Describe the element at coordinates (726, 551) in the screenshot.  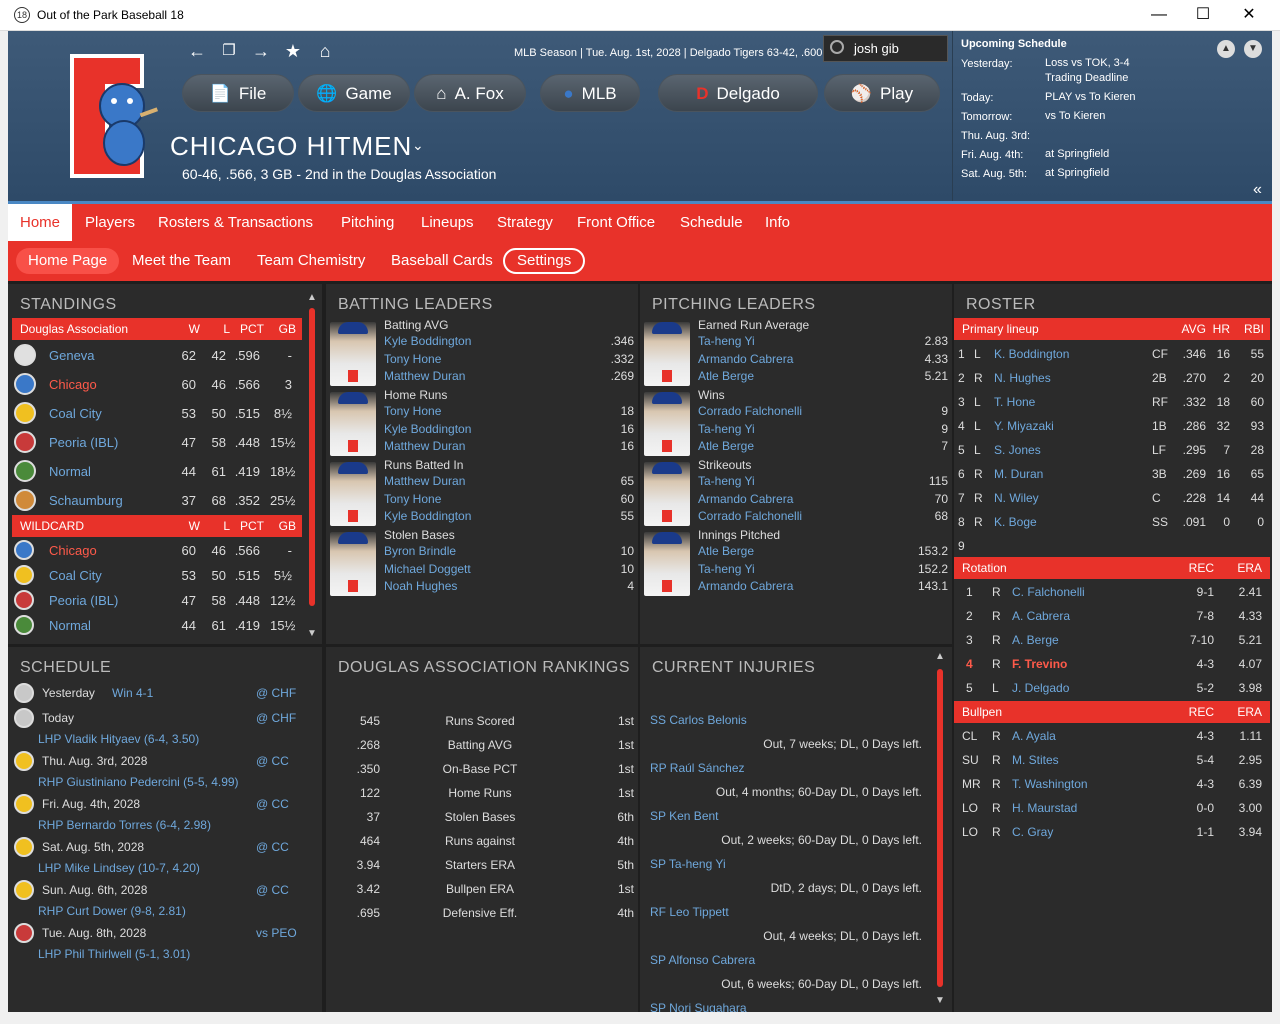
I see `leader-name-link: Atle Berge` at that location.